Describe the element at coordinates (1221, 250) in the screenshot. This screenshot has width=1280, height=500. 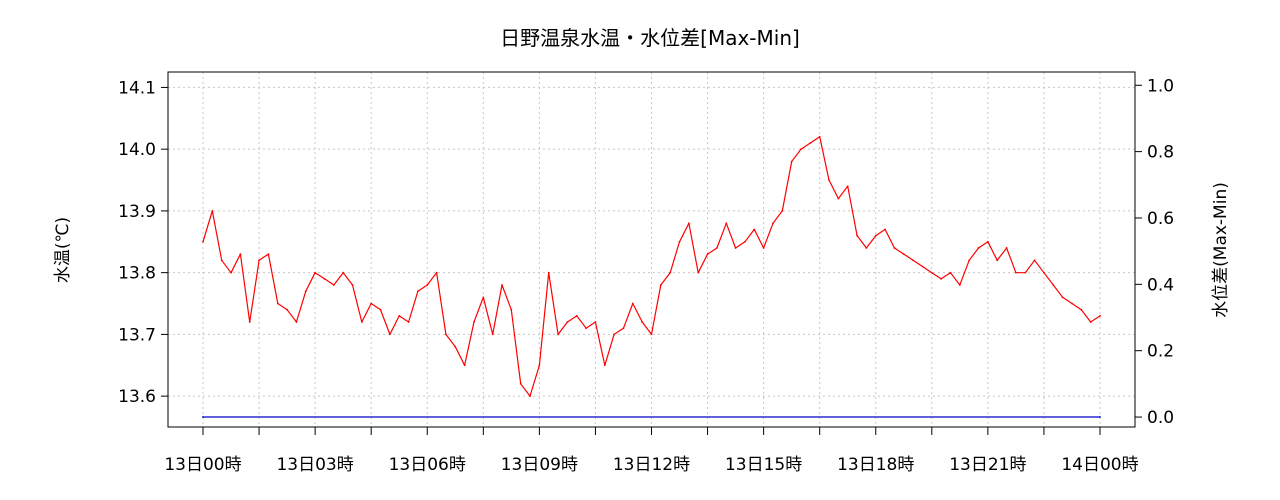
I see `y2-axis-label: 水位差(Max-Min)` at that location.